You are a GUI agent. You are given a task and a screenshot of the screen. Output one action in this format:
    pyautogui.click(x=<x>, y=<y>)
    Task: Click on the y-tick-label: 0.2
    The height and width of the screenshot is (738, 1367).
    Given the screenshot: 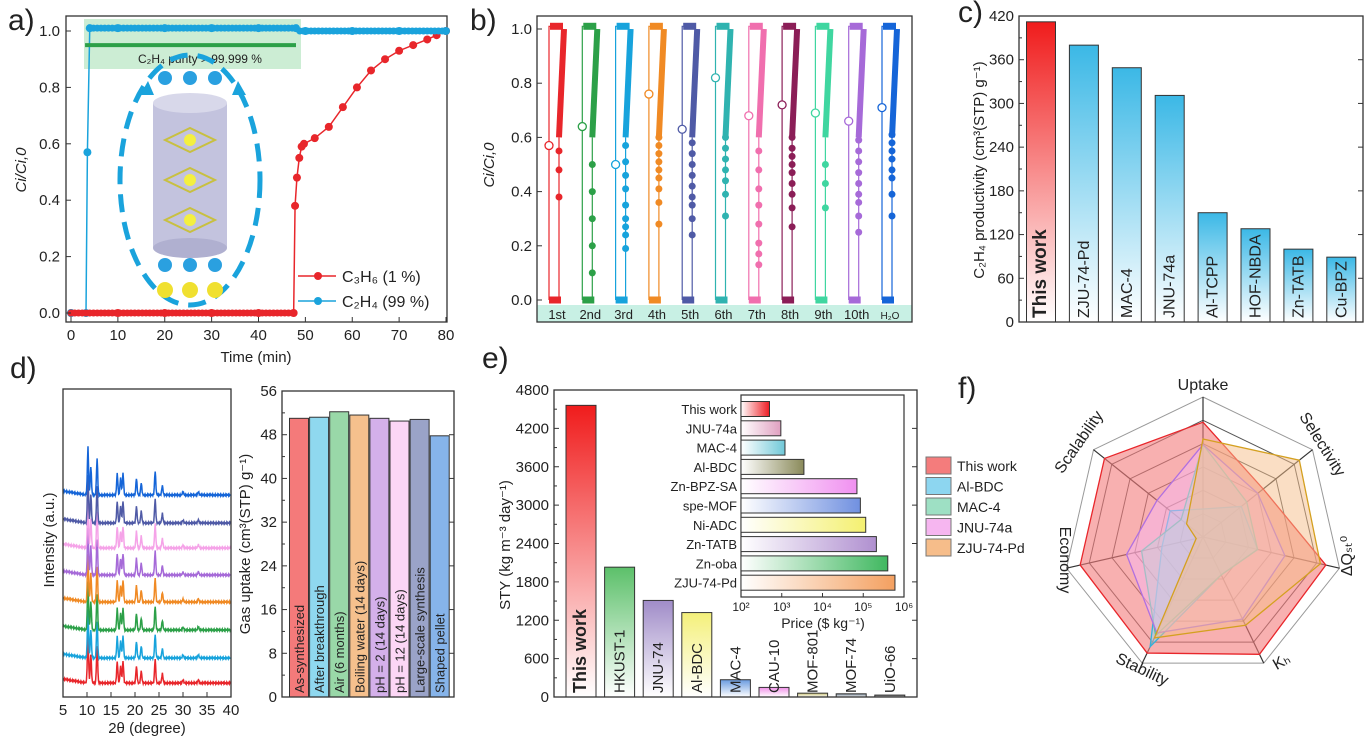 What is the action you would take?
    pyautogui.click(x=521, y=246)
    